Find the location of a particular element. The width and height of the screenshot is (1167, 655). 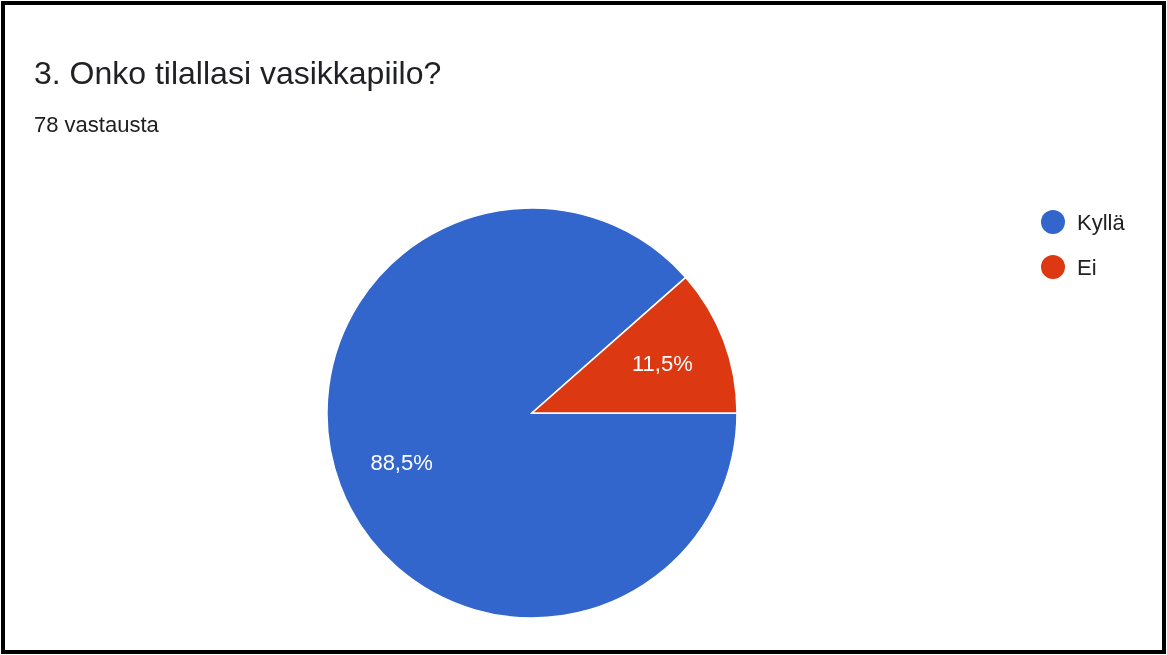

chart-title: 3. Onko tilallasi vasikkapiilo? is located at coordinates (238, 73).